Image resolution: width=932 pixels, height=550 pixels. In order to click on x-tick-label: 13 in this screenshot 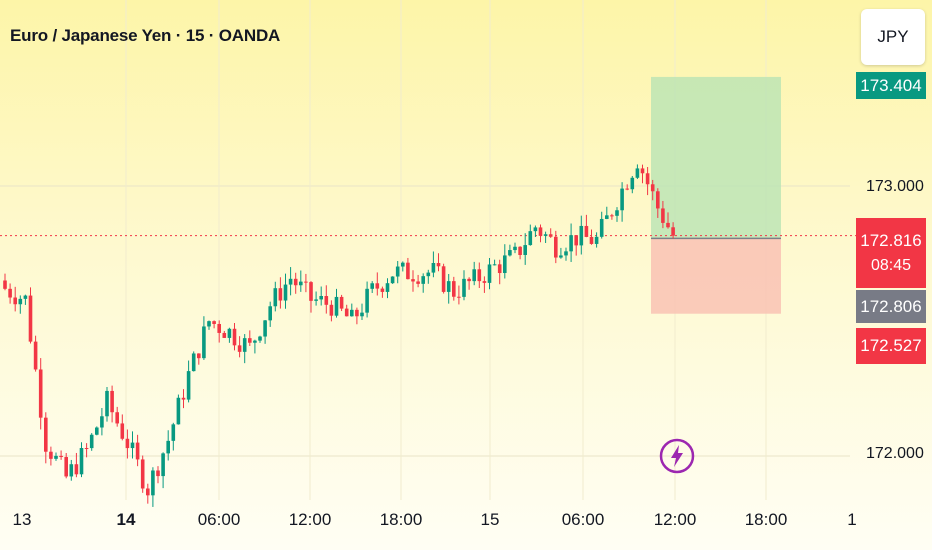, I will do `click(22, 519)`.